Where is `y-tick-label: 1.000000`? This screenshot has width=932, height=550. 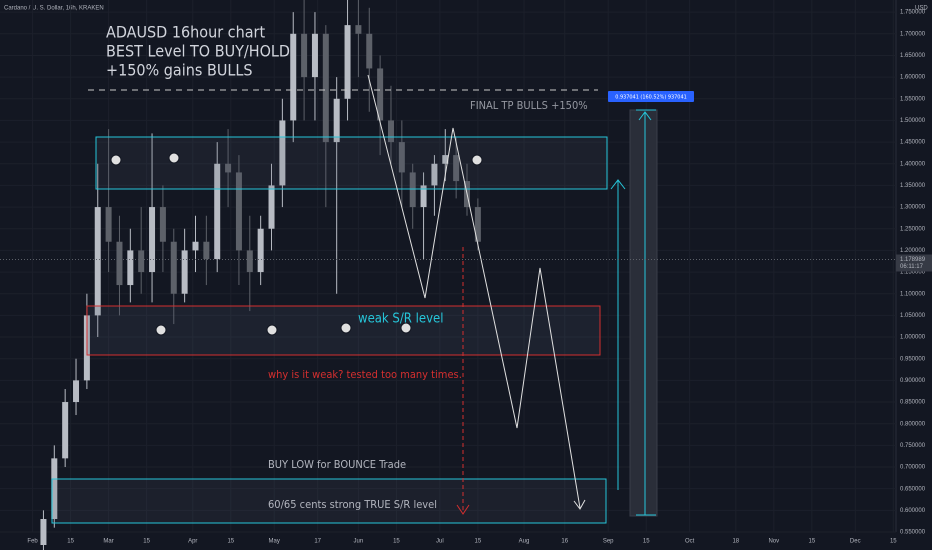
y-tick-label: 1.000000 is located at coordinates (913, 338).